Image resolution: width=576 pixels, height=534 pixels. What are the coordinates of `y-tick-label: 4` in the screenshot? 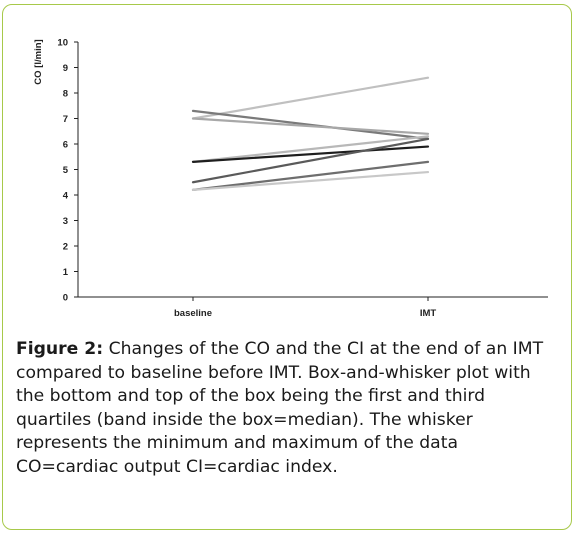 It's located at (66, 196).